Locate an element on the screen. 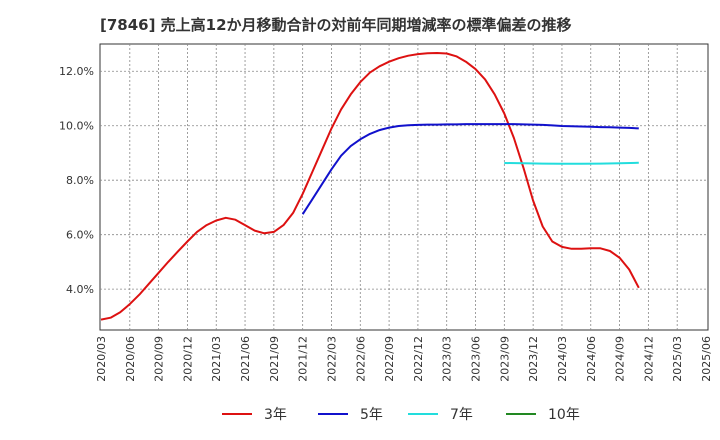  legend-label: 5年 is located at coordinates (371, 415).